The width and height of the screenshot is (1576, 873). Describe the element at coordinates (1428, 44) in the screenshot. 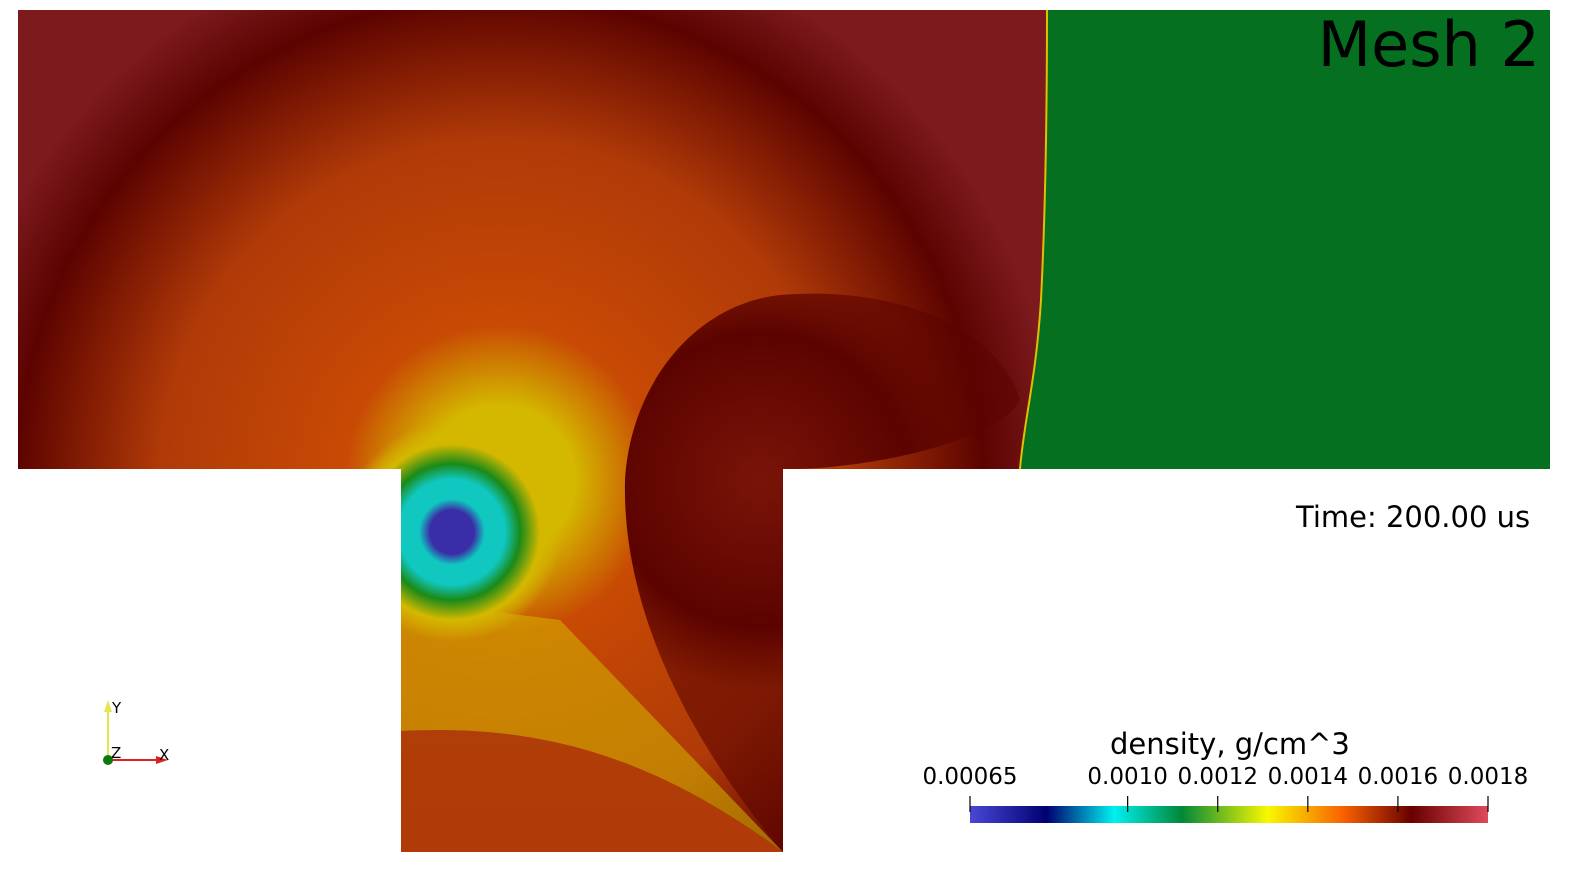

I see `view-title: Mesh 2` at that location.